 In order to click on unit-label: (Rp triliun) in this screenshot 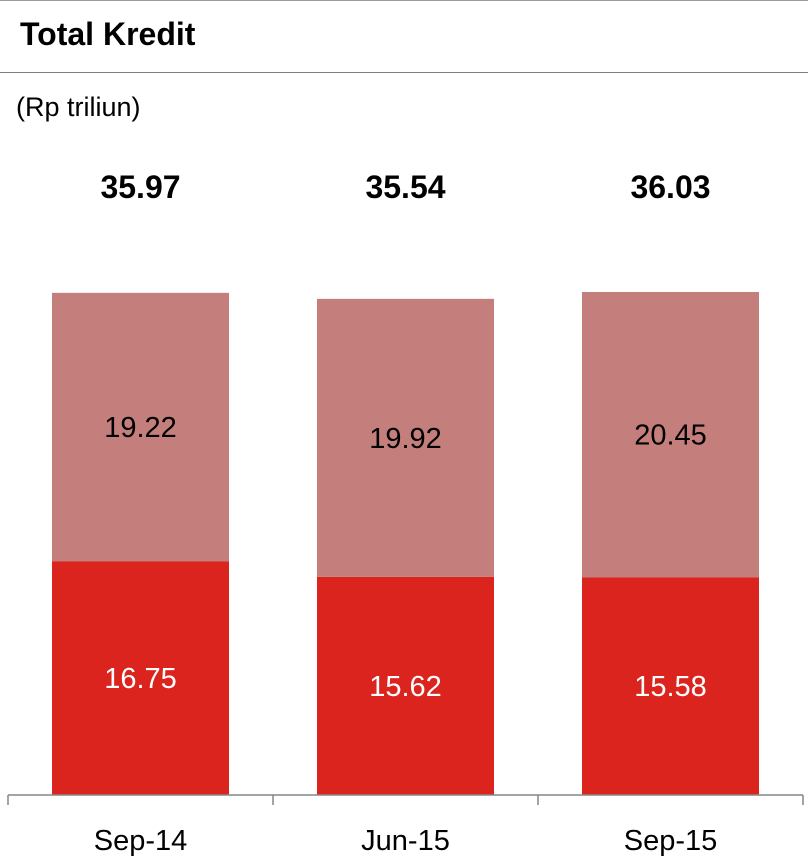, I will do `click(78, 107)`.